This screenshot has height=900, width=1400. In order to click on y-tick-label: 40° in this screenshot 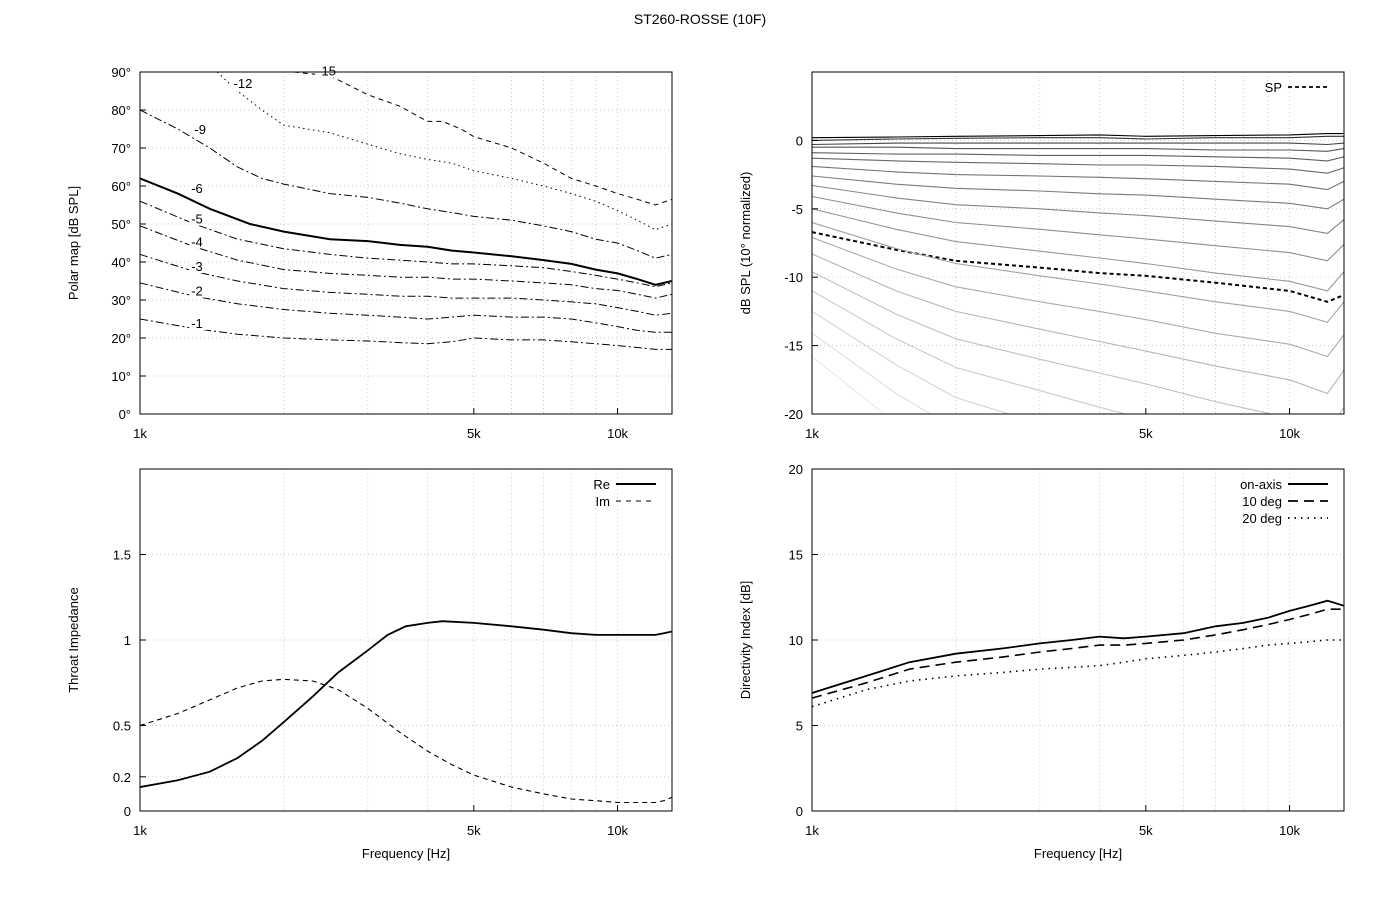, I will do `click(121, 262)`.